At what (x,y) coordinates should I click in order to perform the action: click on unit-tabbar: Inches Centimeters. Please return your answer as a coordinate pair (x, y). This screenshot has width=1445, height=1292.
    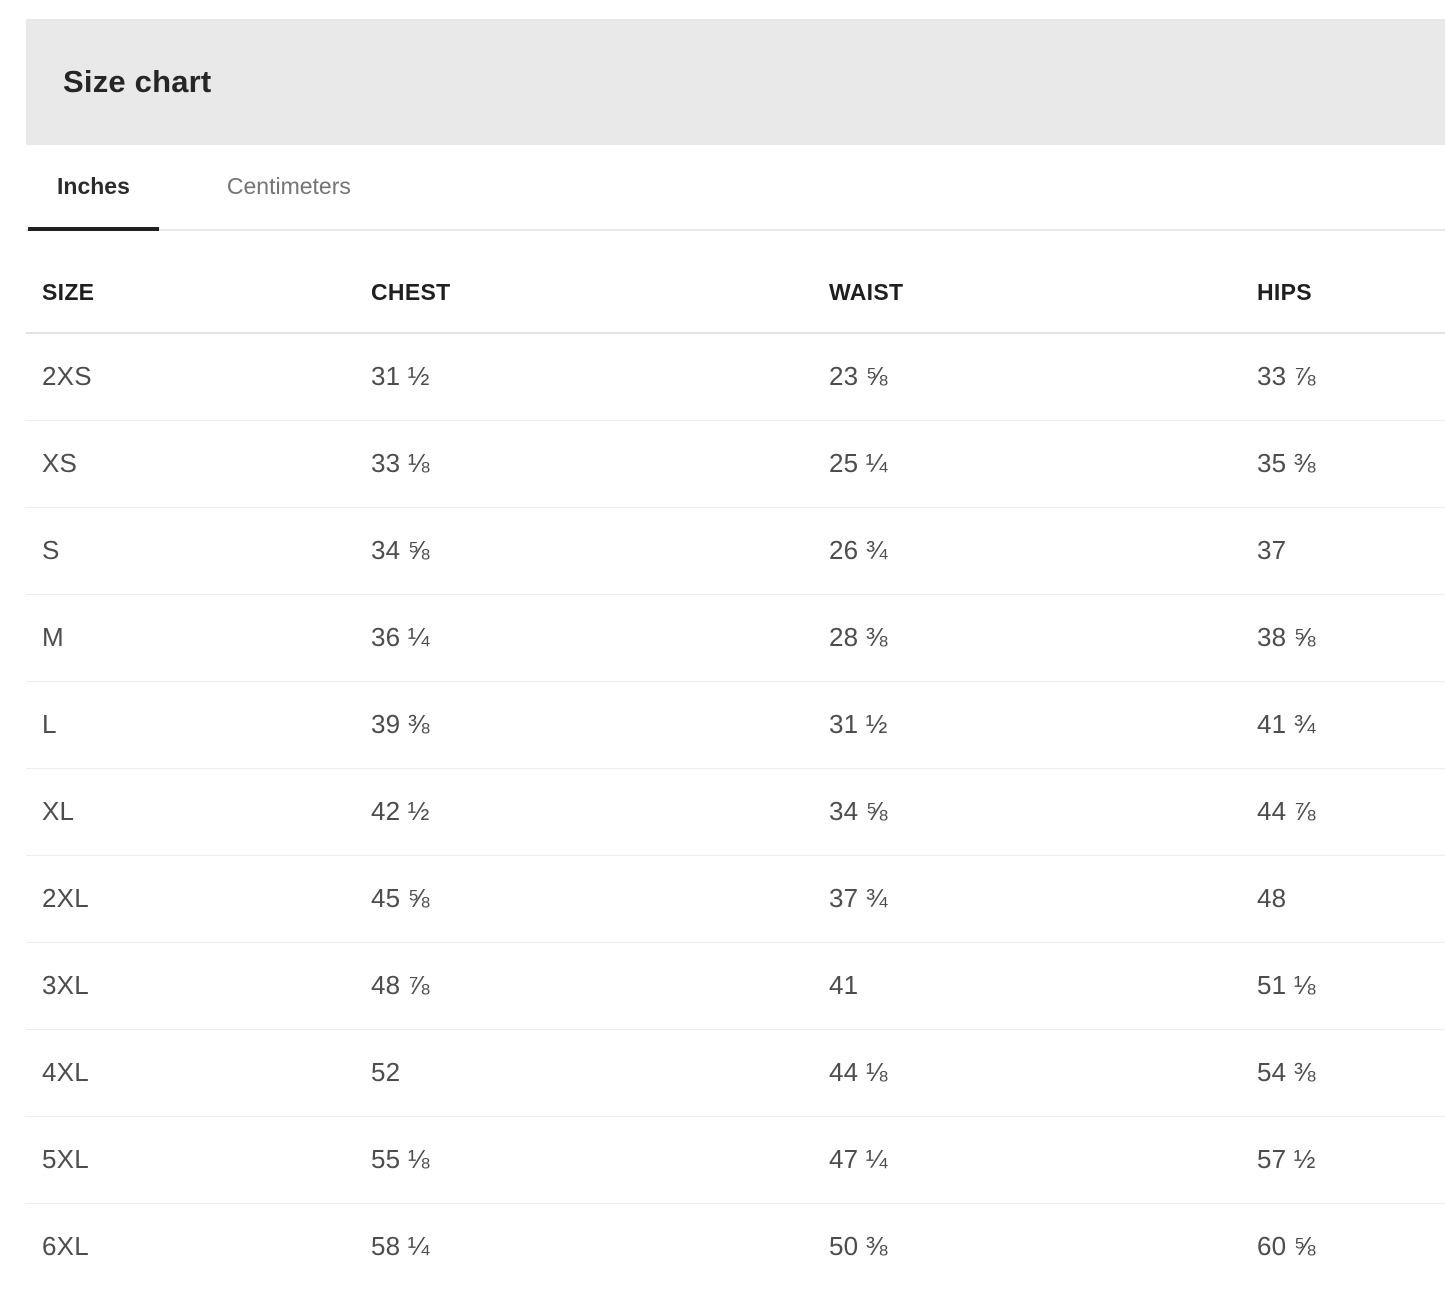
    Looking at the image, I should click on (735, 188).